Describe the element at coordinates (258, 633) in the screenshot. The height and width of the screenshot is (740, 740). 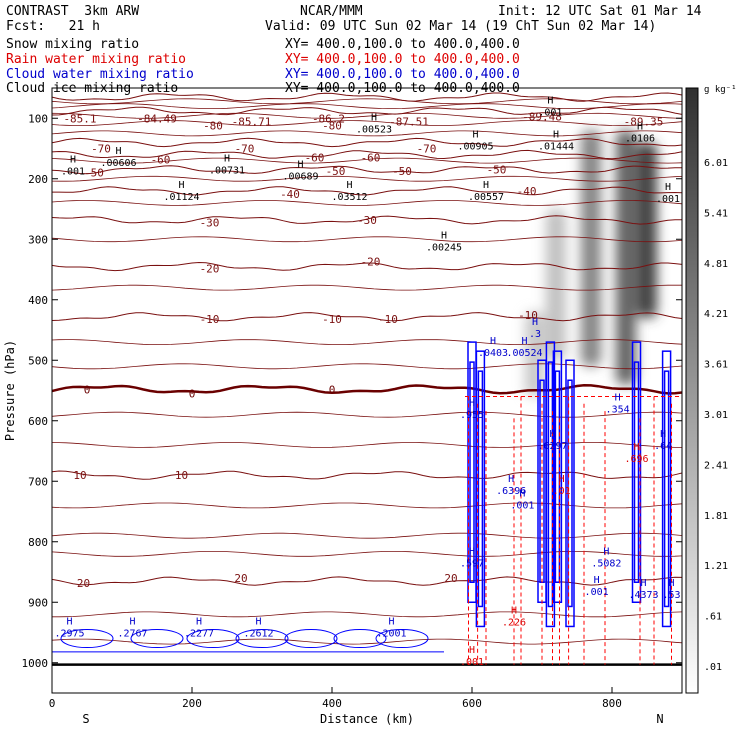
I see `cloud-water-maximum-label: .2612` at that location.